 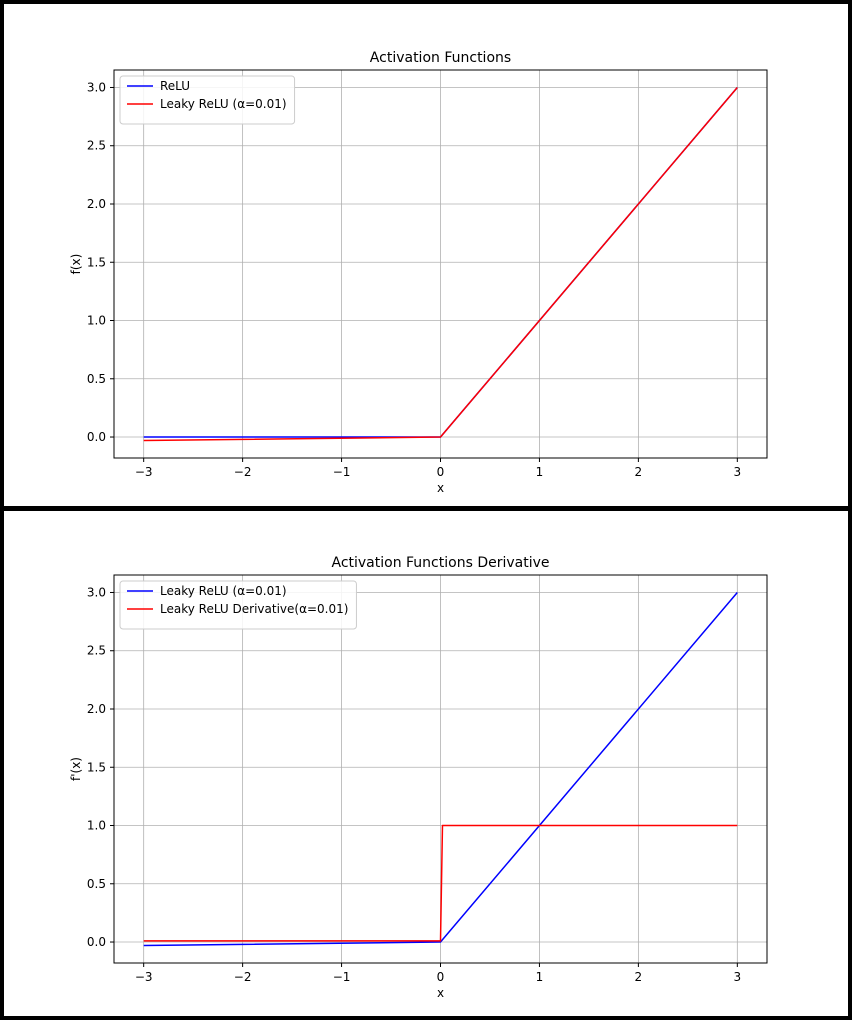 I want to click on chart-title: Activation Functions, so click(x=440, y=58).